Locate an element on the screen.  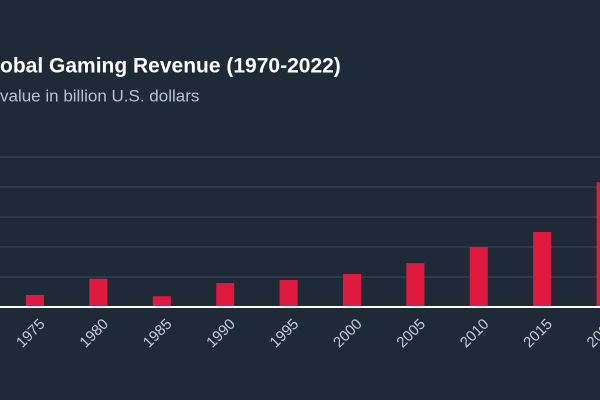
chart-title: obal Gaming Revenue (1970-2022) is located at coordinates (170, 66).